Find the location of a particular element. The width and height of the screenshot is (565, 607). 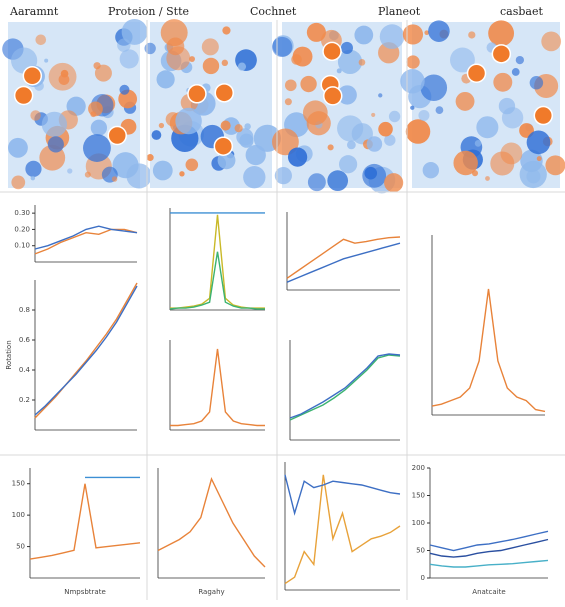

column-header: Cochnet is located at coordinates (273, 11).